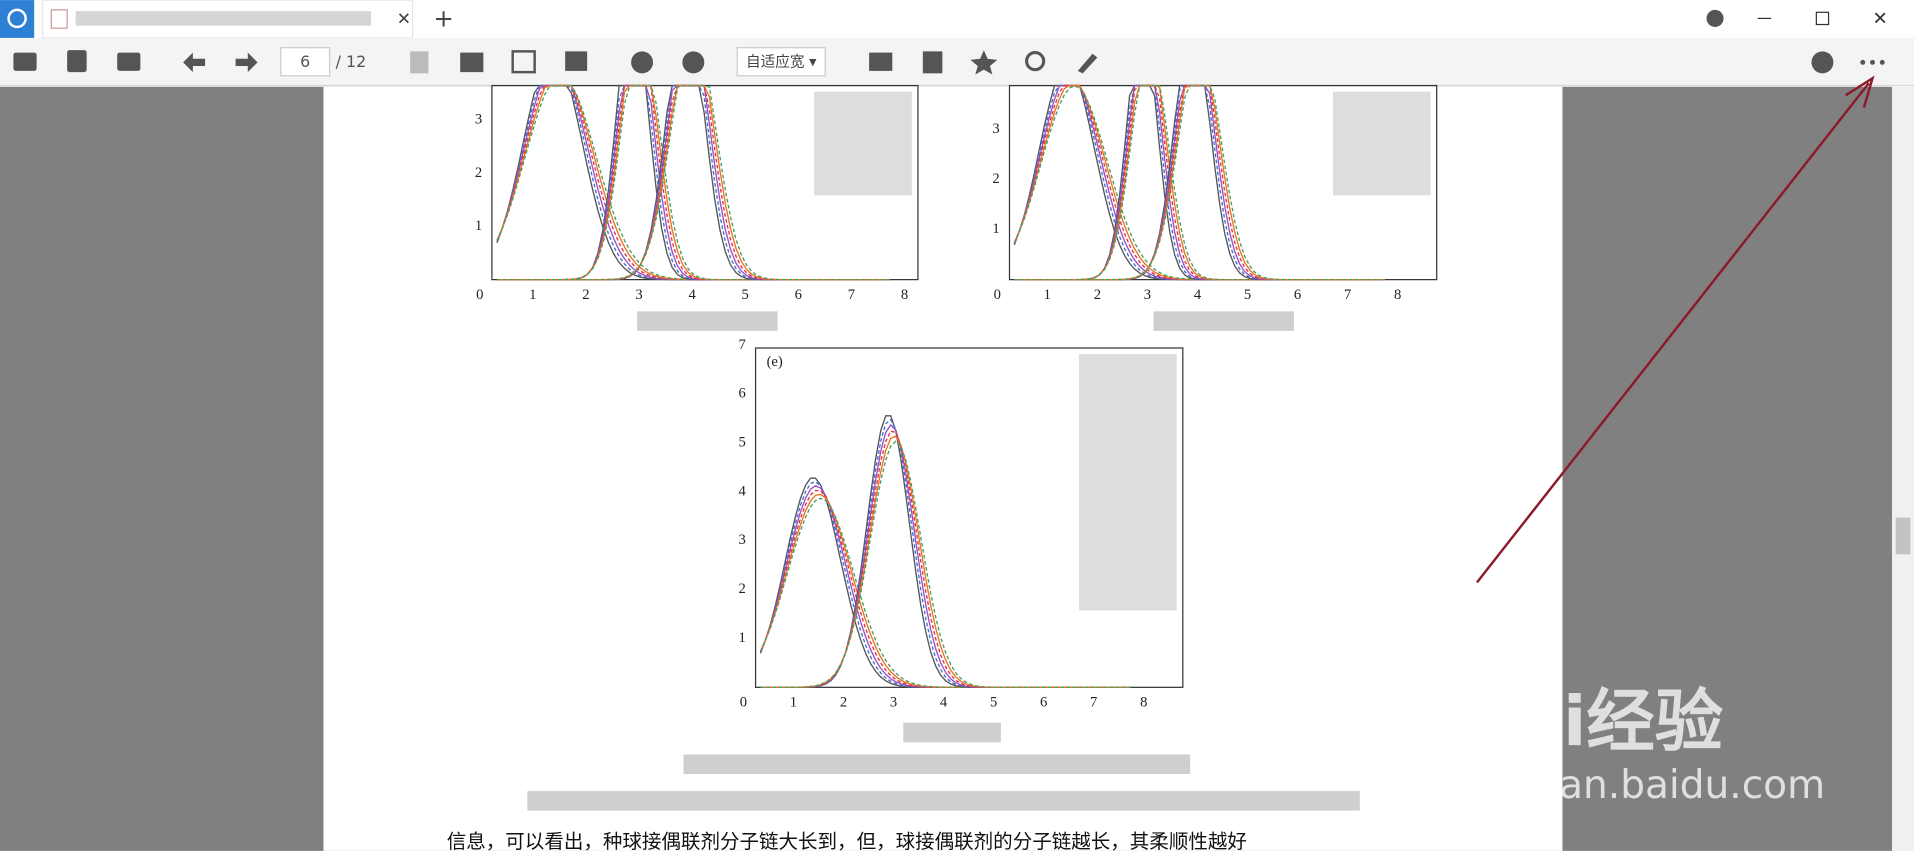 Image resolution: width=1914 pixels, height=855 pixels. What do you see at coordinates (1903, 536) in the screenshot?
I see `scrollbar-thumb` at bounding box center [1903, 536].